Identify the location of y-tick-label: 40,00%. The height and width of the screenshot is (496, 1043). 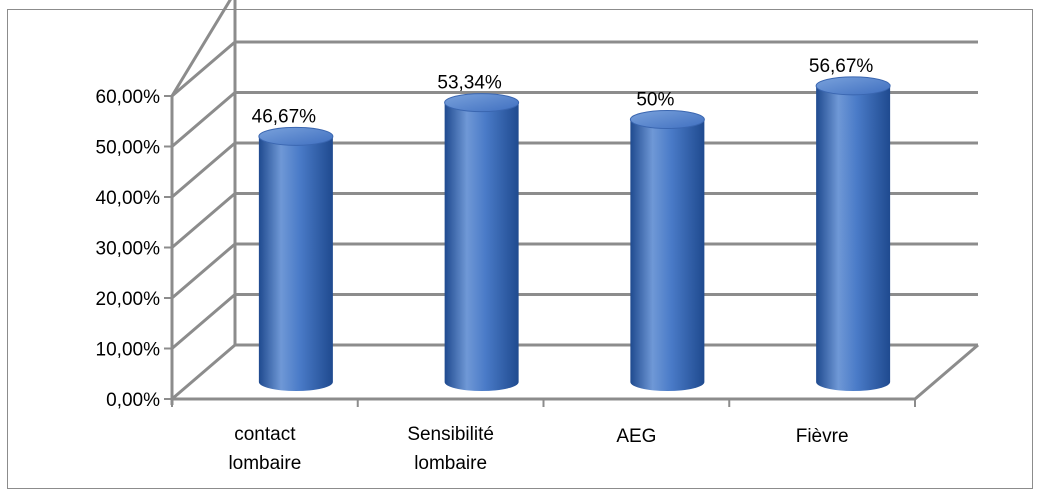
(128, 198).